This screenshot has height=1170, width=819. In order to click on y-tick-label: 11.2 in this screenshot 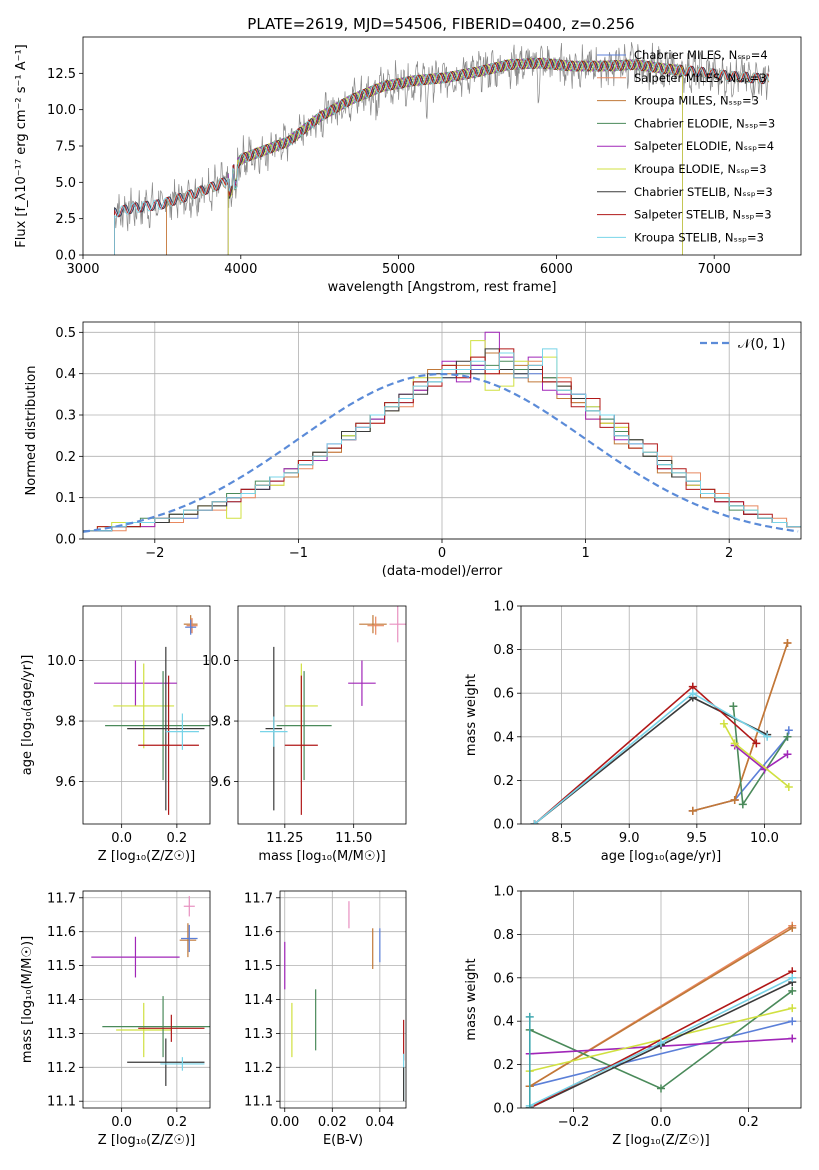, I will do `click(61, 1068)`.